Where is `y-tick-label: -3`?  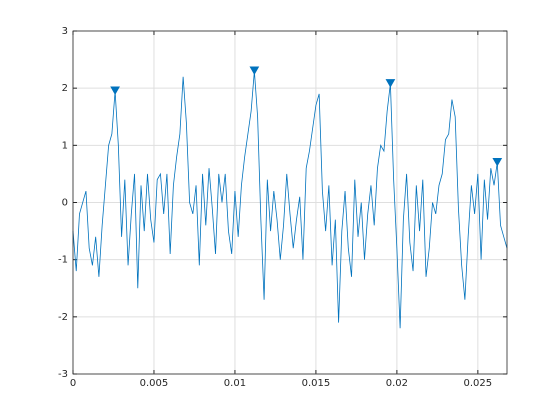 y-tick-label: -3 is located at coordinates (63, 374).